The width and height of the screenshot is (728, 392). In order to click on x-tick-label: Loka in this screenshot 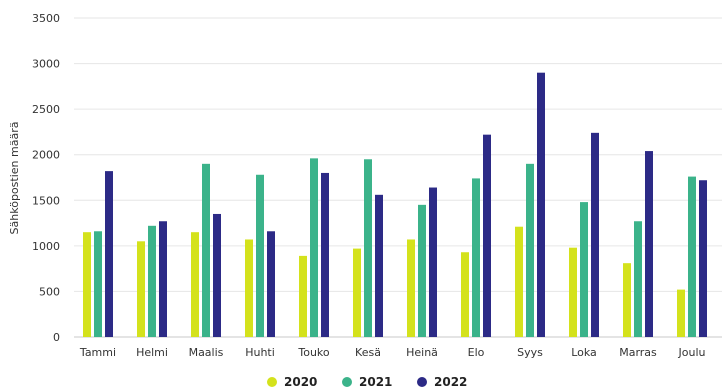, I will do `click(584, 352)`.